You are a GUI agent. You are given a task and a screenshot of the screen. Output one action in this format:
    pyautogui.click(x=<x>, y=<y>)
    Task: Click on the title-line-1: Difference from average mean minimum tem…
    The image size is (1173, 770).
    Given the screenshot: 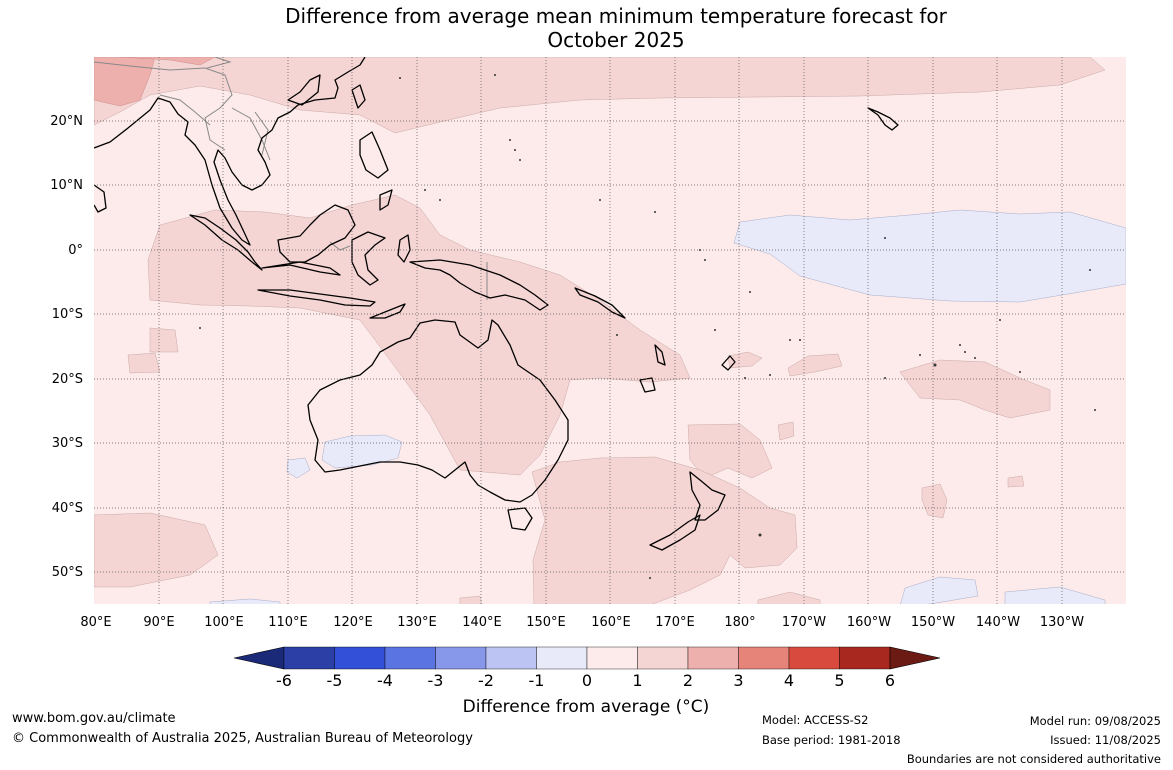 What is the action you would take?
    pyautogui.click(x=616, y=16)
    